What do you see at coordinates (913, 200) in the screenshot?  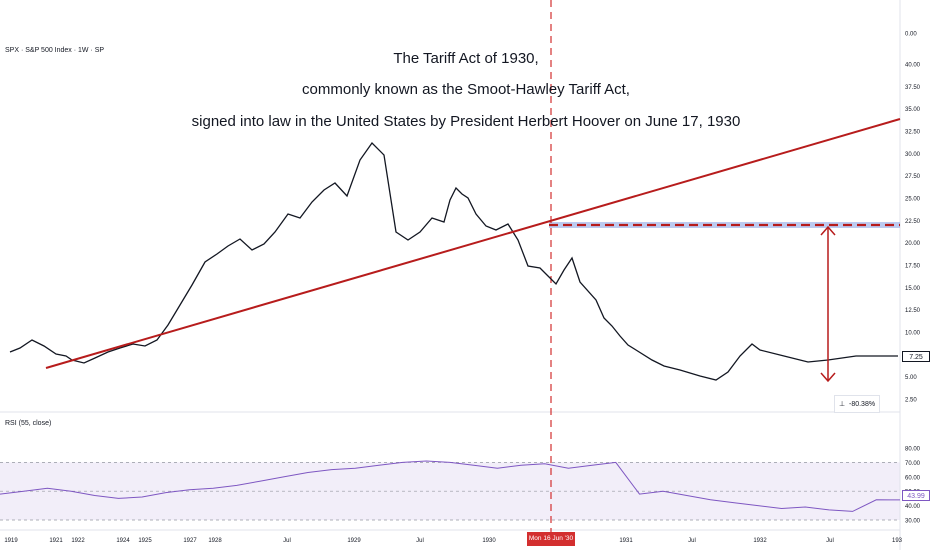 I see `price-tick-label: 25.00` at bounding box center [913, 200].